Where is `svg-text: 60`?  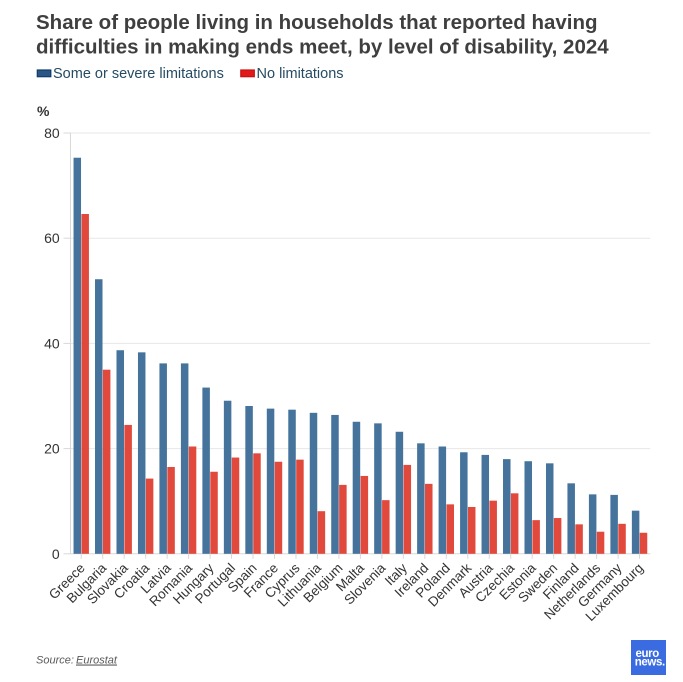
svg-text: 60 is located at coordinates (52, 238).